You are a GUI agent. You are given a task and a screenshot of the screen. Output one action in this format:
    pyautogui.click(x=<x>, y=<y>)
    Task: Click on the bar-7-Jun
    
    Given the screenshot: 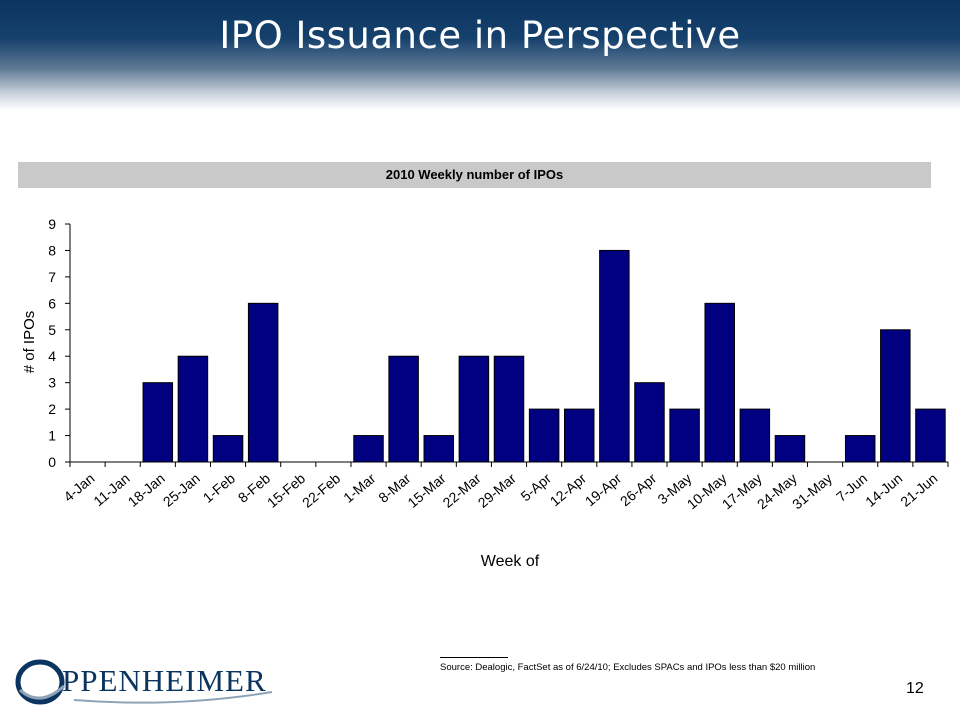 What is the action you would take?
    pyautogui.click(x=860, y=449)
    